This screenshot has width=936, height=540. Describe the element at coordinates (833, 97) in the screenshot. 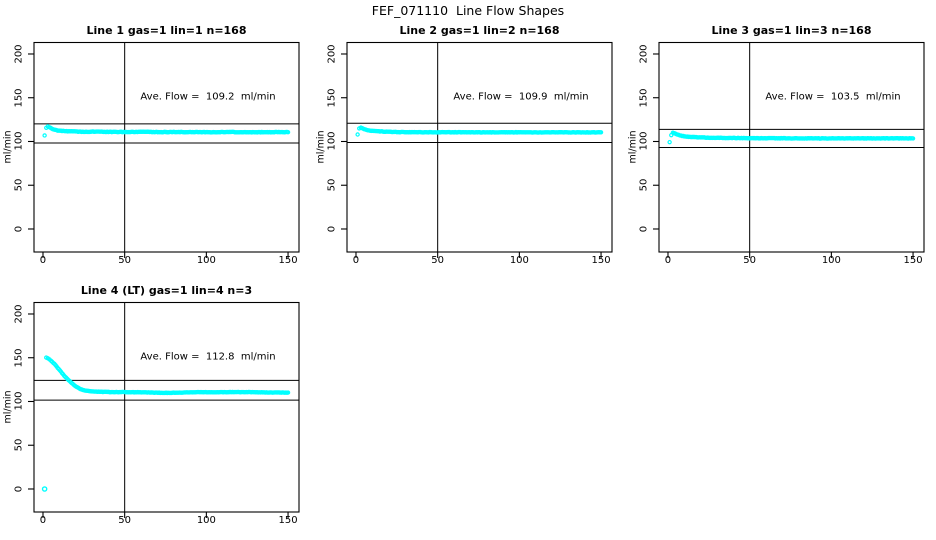

I see `ave-flow-annotation: Ave. Flow = 103.5 ml/min` at that location.